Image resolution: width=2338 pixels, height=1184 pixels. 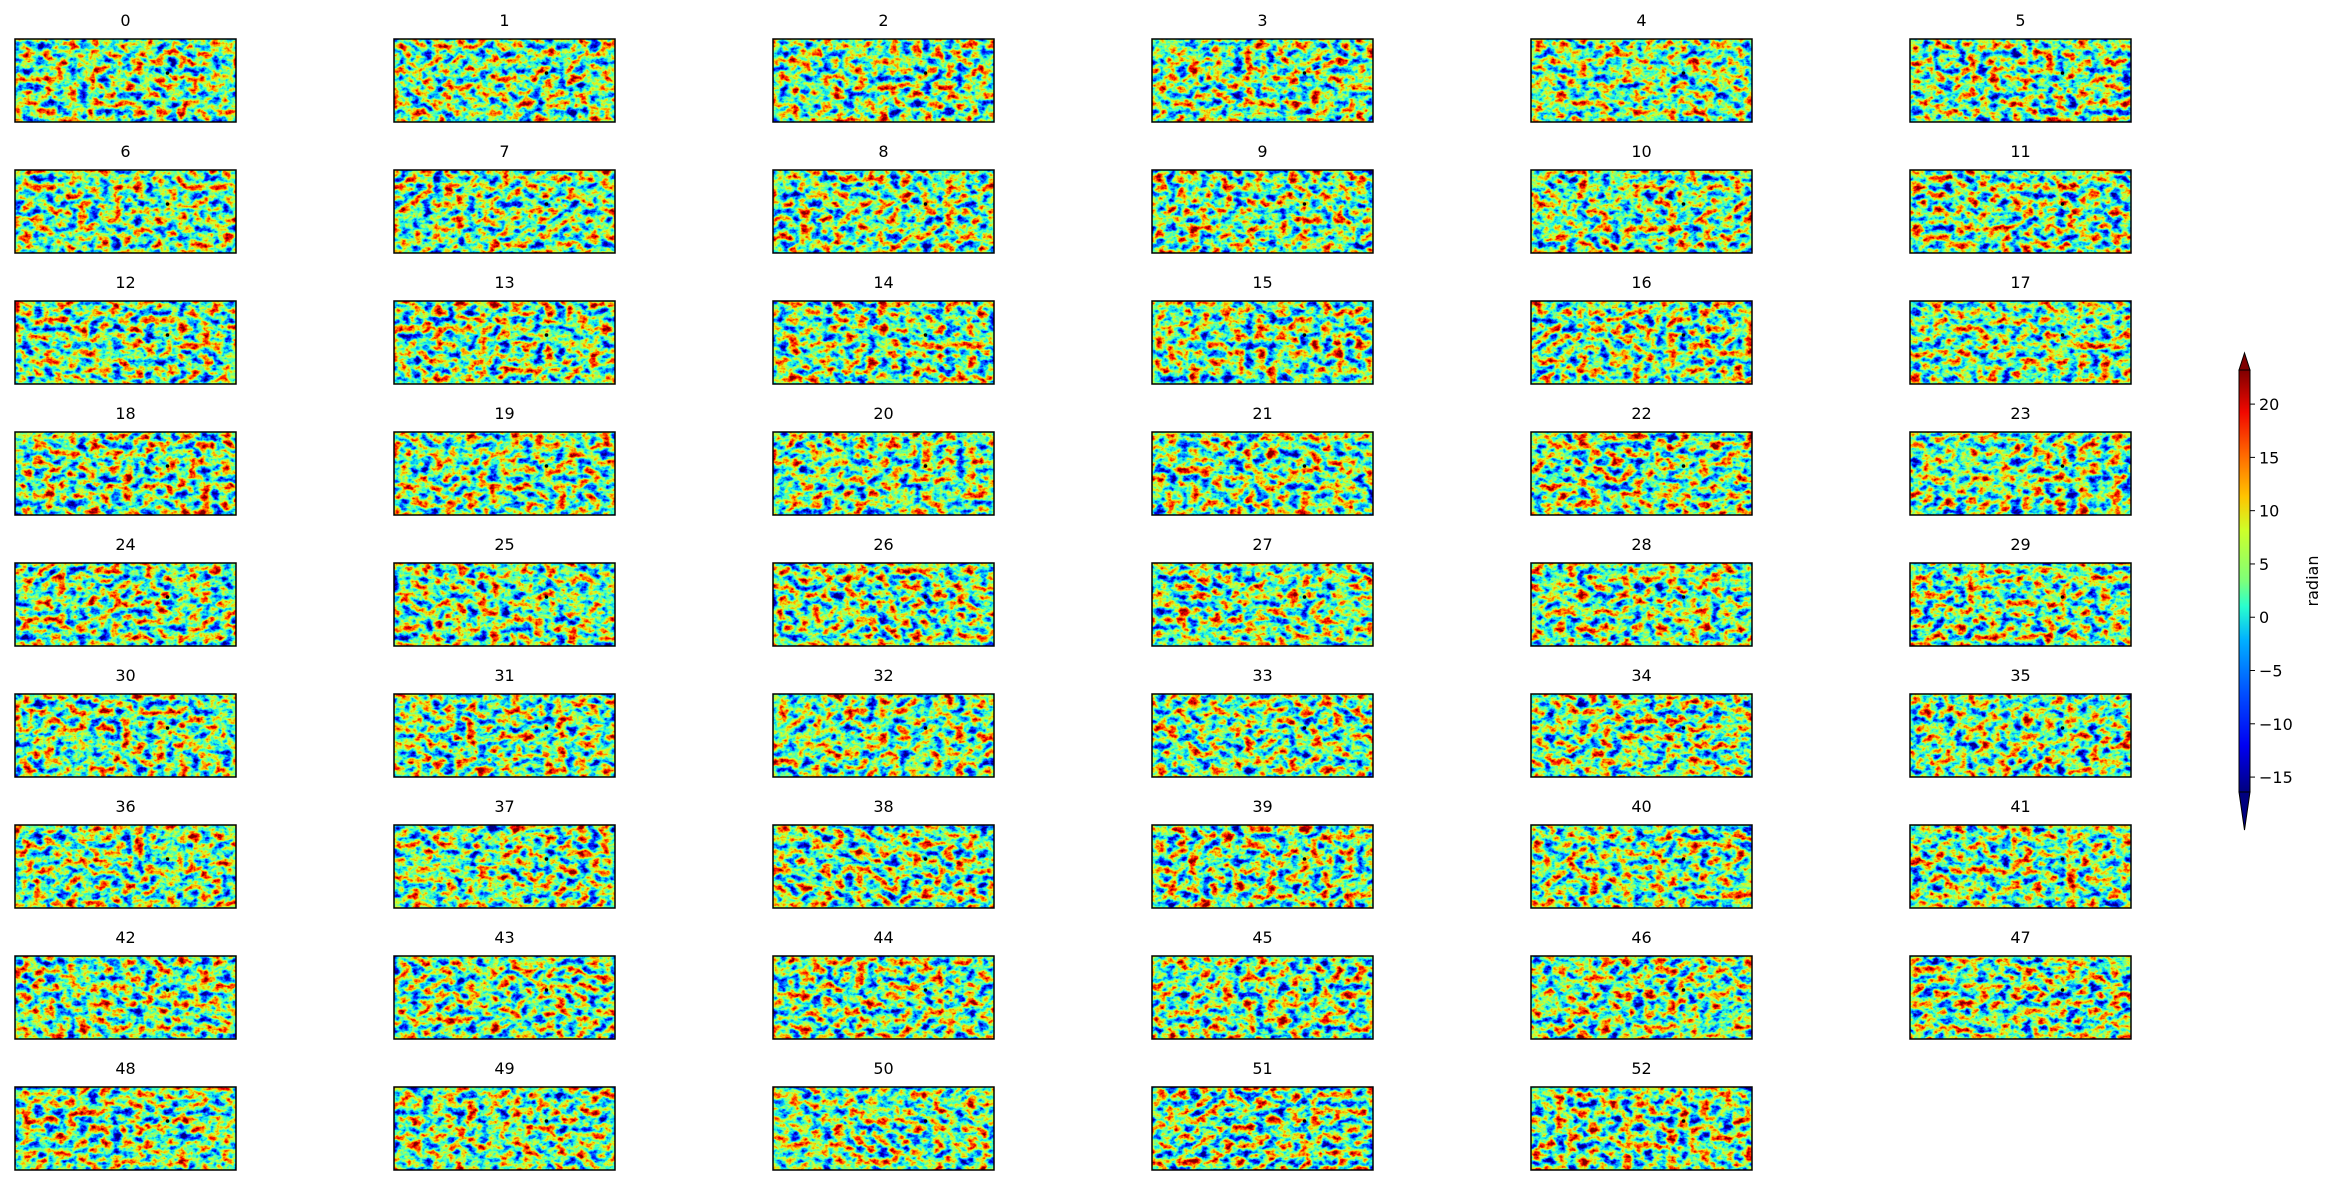 I want to click on panel-title: 50, so click(x=883, y=1068).